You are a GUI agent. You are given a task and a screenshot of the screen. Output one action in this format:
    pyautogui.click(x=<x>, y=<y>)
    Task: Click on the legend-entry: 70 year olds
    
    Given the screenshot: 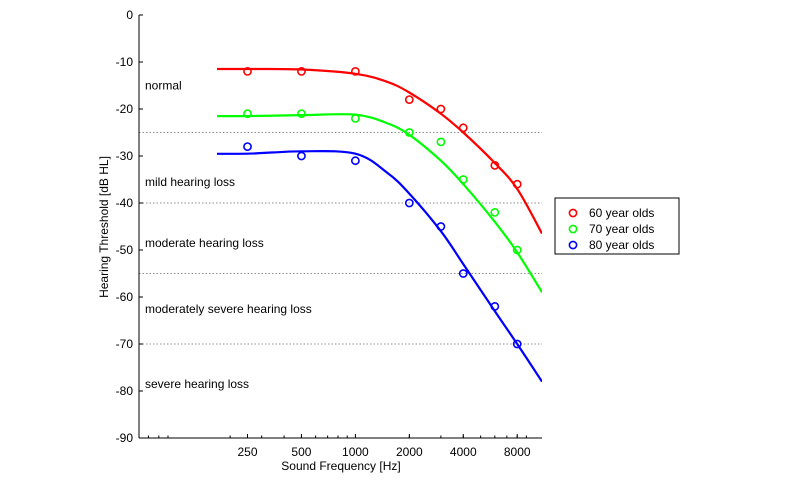 What is the action you would take?
    pyautogui.click(x=621, y=229)
    